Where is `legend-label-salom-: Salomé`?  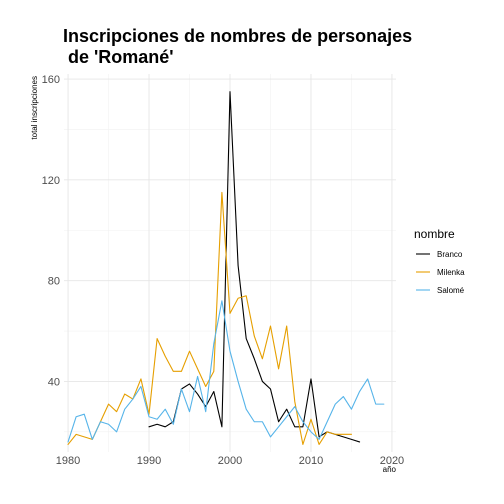
legend-label-salom-: Salomé is located at coordinates (451, 290).